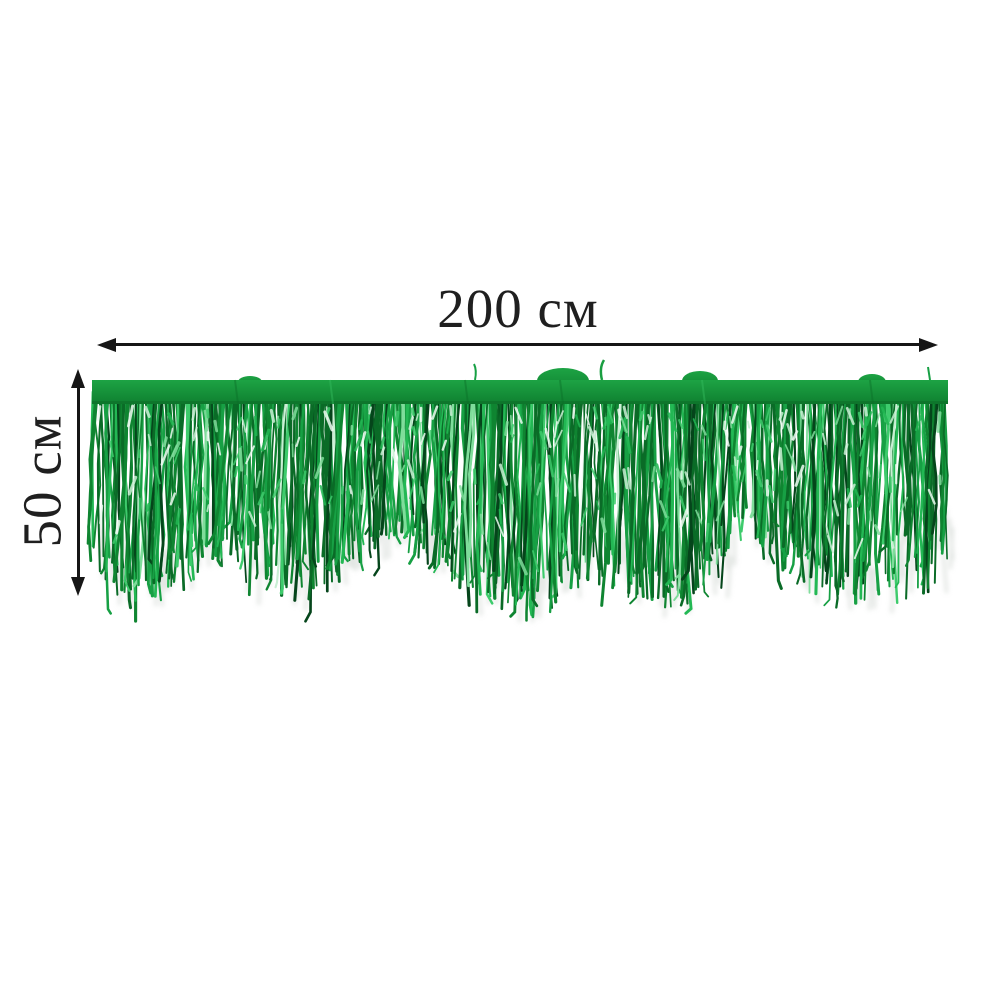 The width and height of the screenshot is (1000, 1000). Describe the element at coordinates (928, 345) in the screenshot. I see `arrowhead-right-icon` at that location.